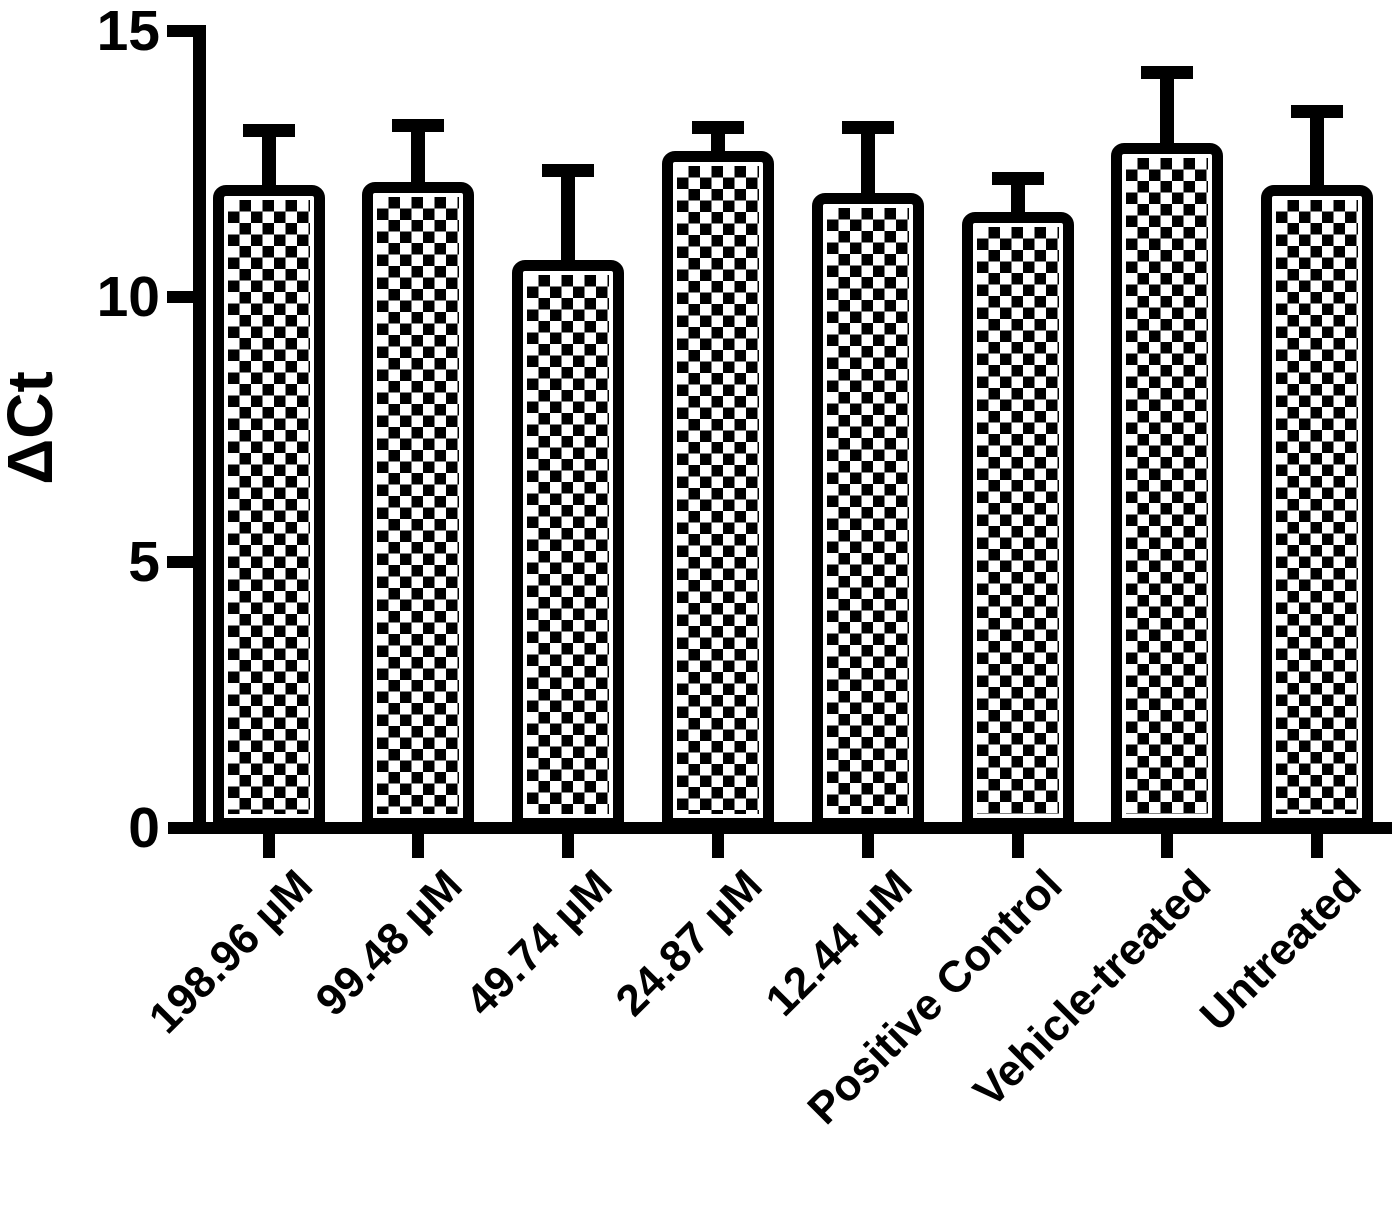 The image size is (1400, 1223). I want to click on y-tick-label: 15, so click(128, 31).